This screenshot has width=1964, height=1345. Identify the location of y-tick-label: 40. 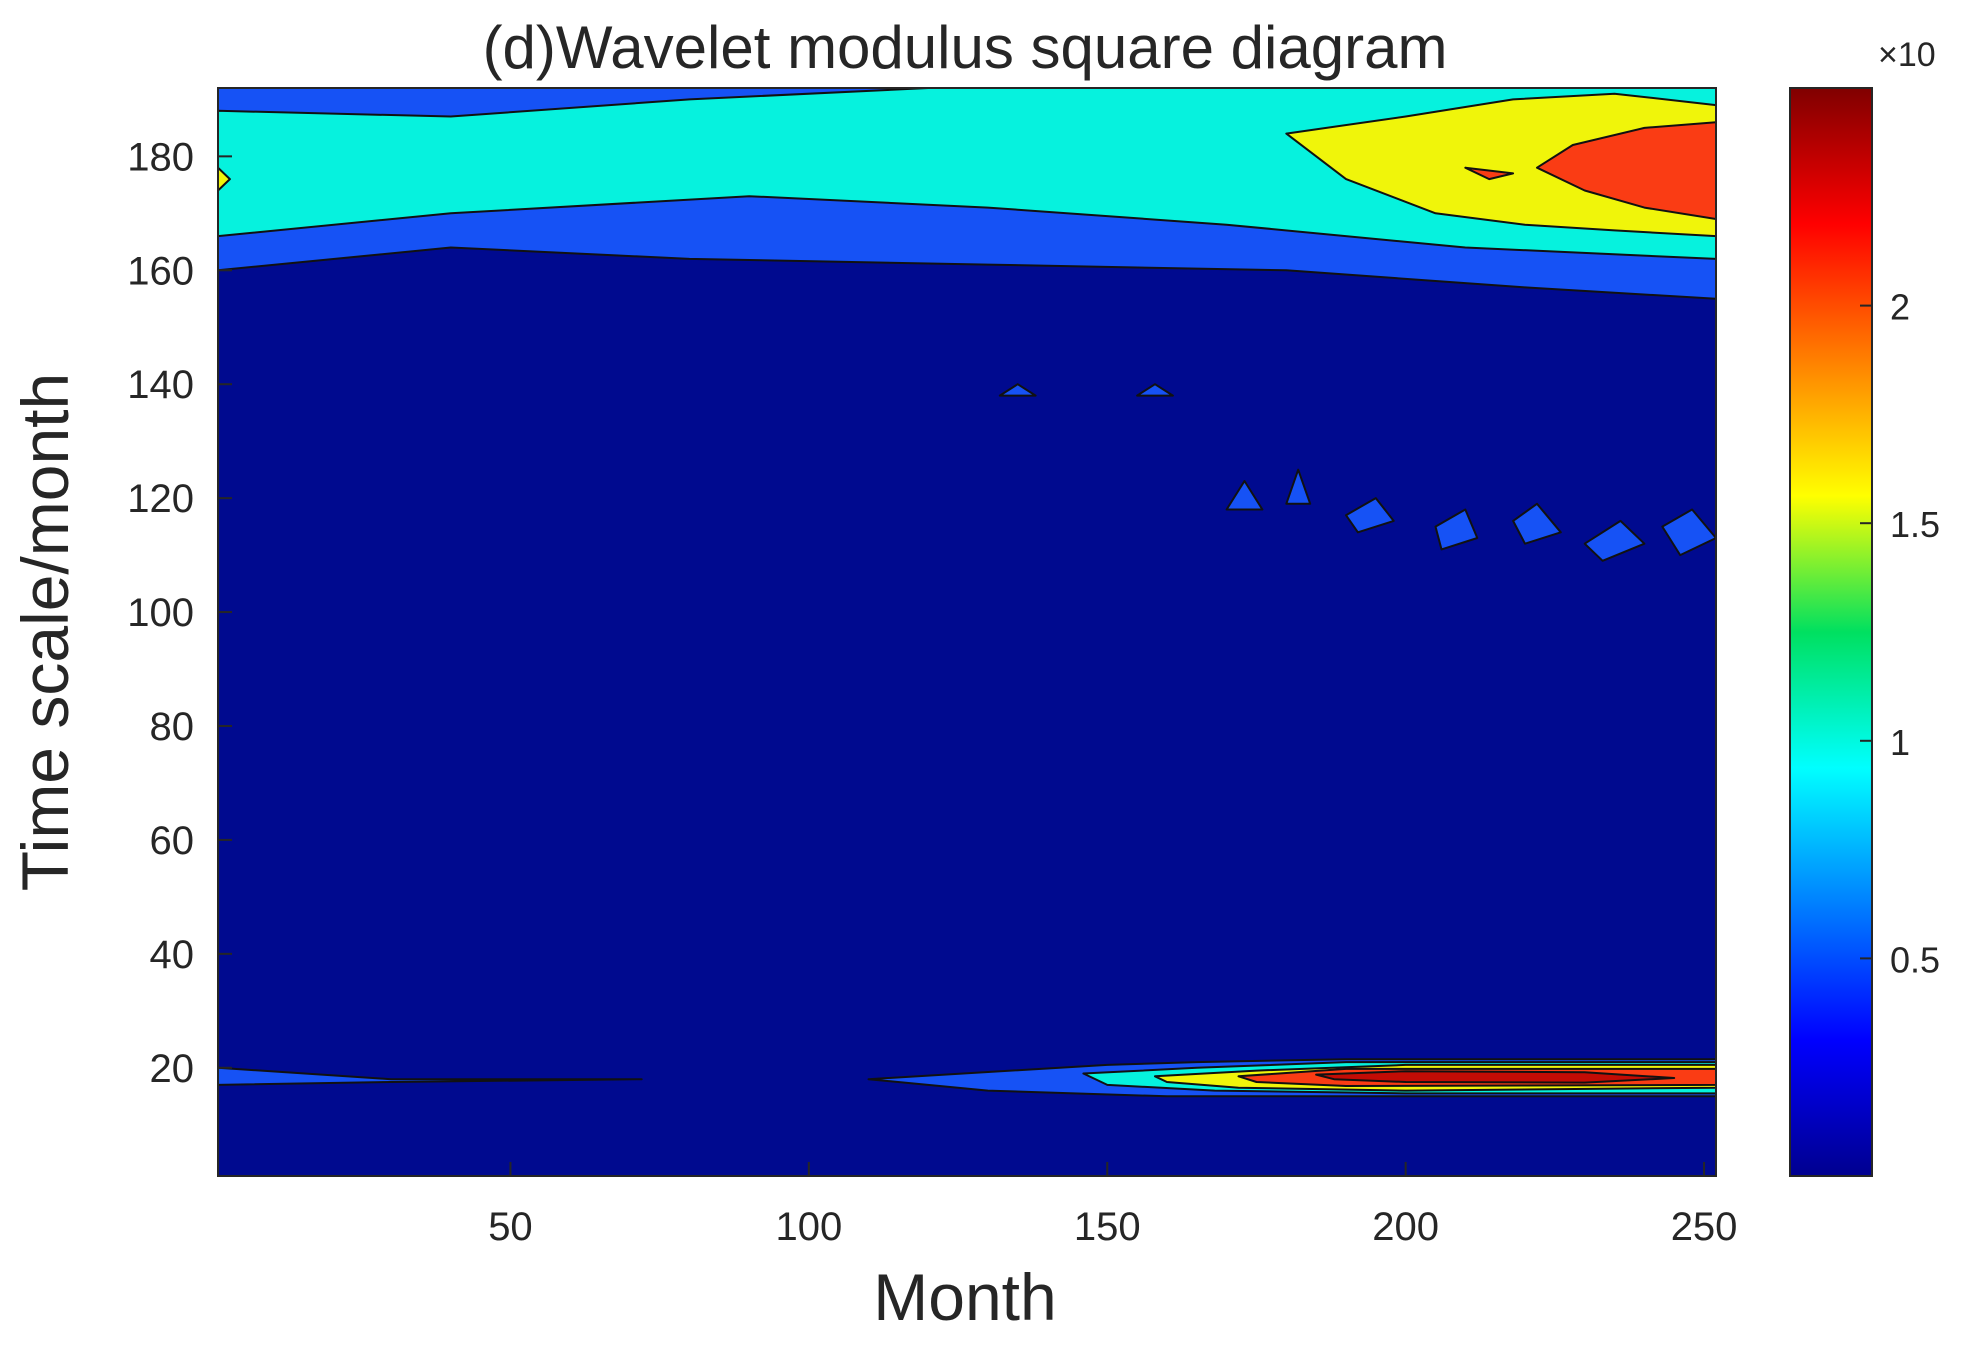
(172, 955).